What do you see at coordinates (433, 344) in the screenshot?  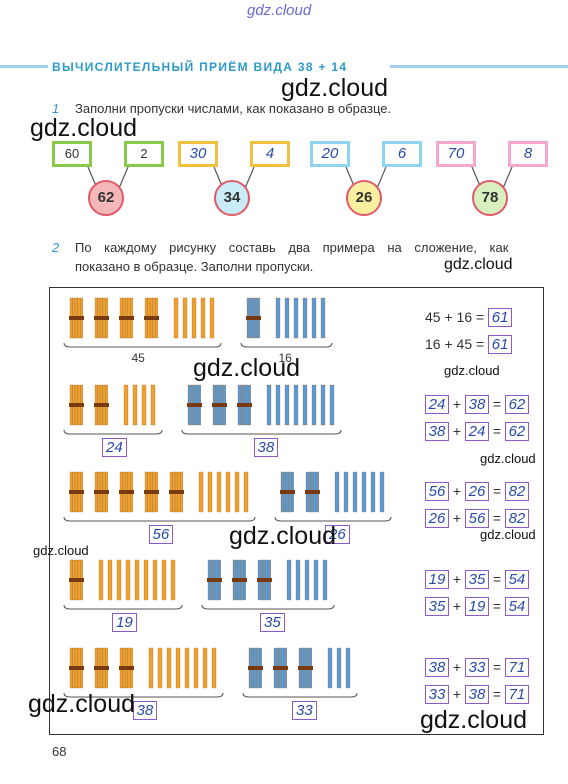 I see `equation-addend-1: 16` at bounding box center [433, 344].